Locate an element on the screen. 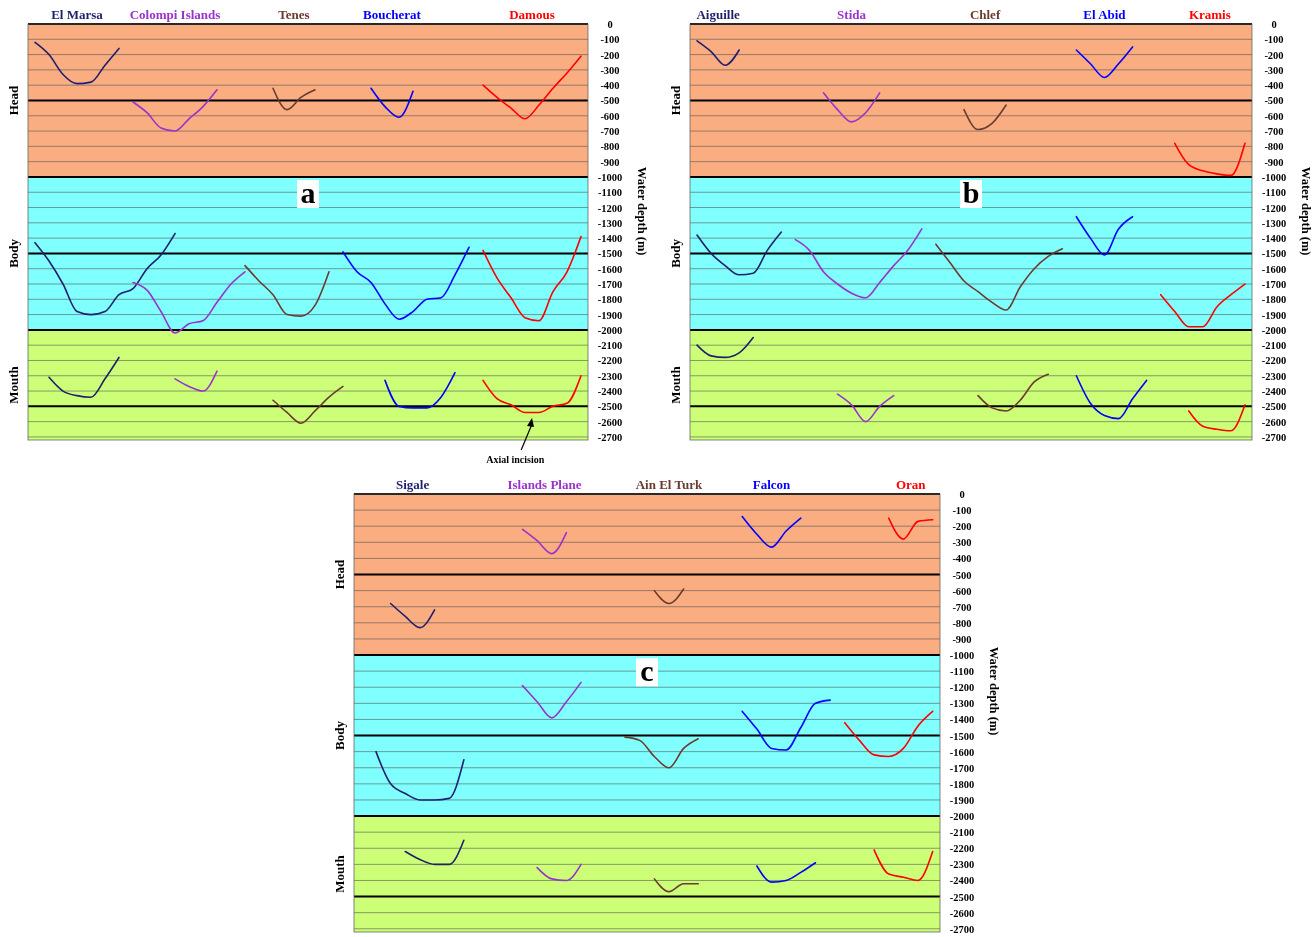 The image size is (1315, 937). y-tick-label: -1500 is located at coordinates (962, 736).